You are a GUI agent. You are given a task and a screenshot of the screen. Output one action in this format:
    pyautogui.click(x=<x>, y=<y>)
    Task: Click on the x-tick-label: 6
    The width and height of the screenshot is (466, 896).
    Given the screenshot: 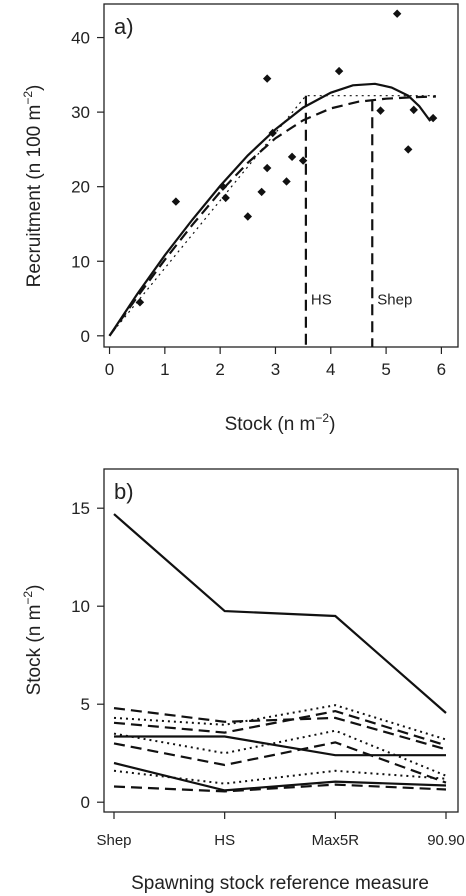 What is the action you would take?
    pyautogui.click(x=441, y=369)
    